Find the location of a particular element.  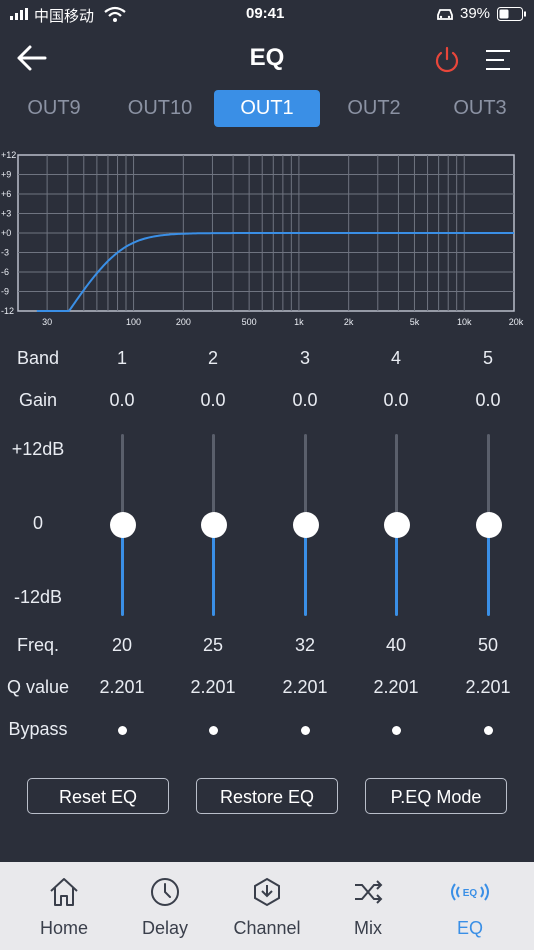

tab-out10: OUT10 is located at coordinates (160, 108).